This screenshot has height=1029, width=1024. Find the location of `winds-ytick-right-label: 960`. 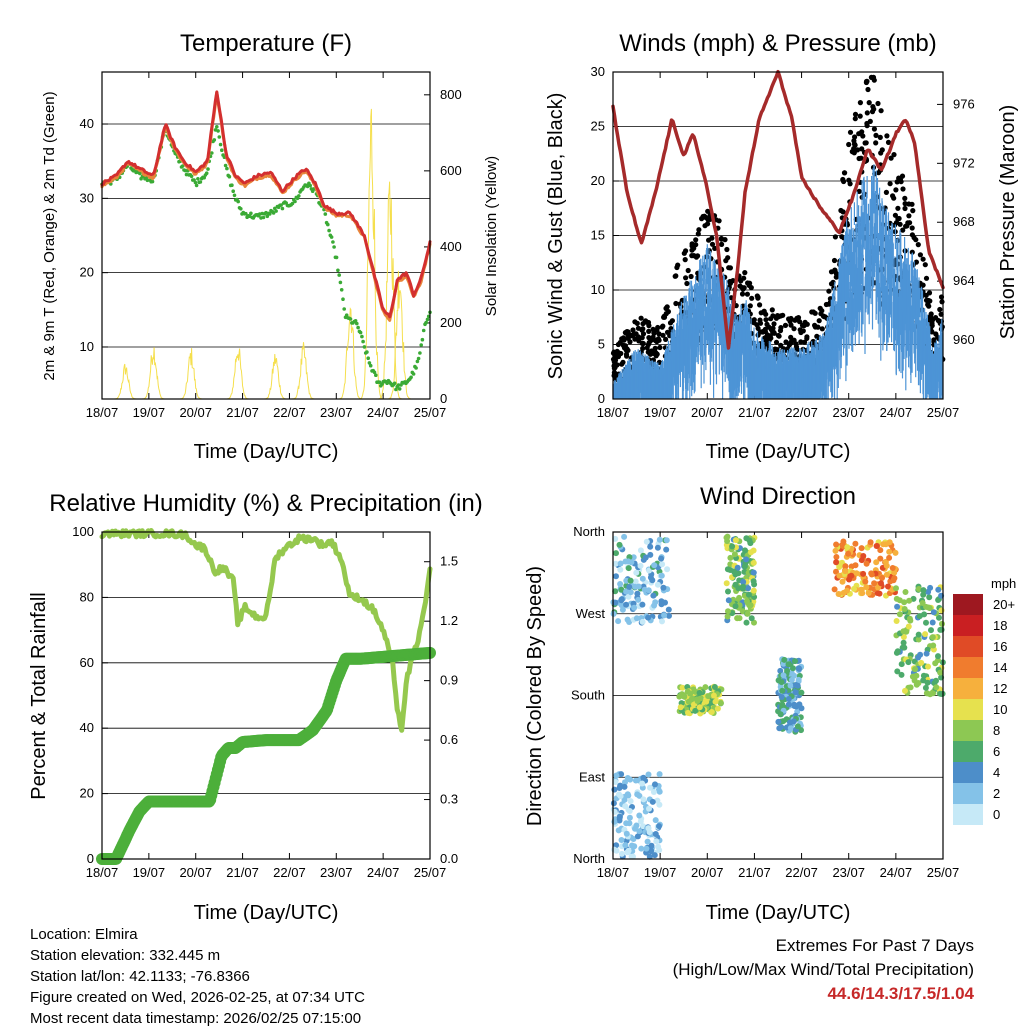

winds-ytick-right-label: 960 is located at coordinates (964, 339).